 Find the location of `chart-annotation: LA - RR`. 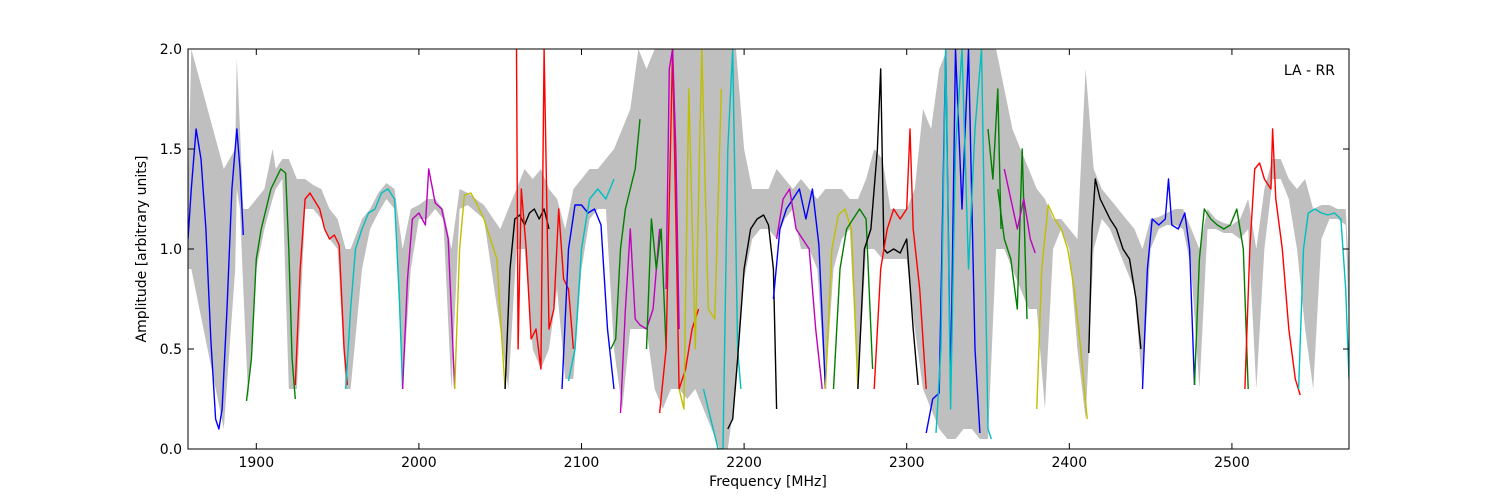

chart-annotation: LA - RR is located at coordinates (1309, 71).